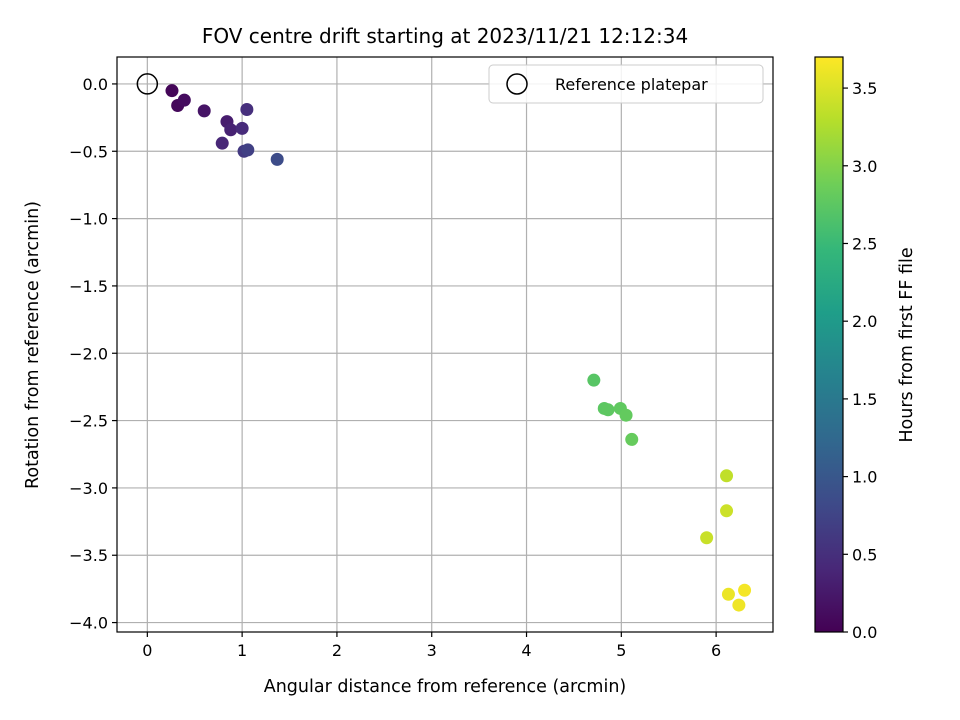 The image size is (960, 720). I want to click on y-tick-label: −0.5, so click(88, 151).